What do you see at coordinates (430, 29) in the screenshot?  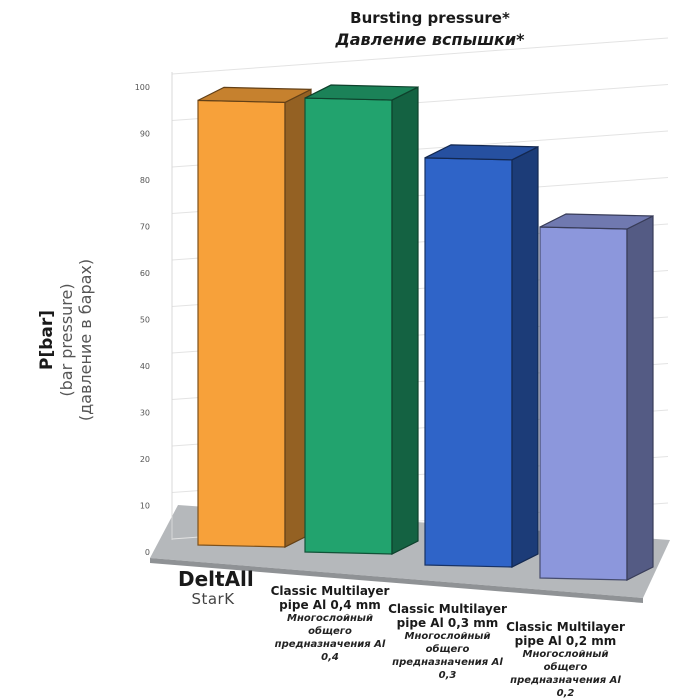 I see `chart-title: Bursting pressure* Давление вспышки*` at bounding box center [430, 29].